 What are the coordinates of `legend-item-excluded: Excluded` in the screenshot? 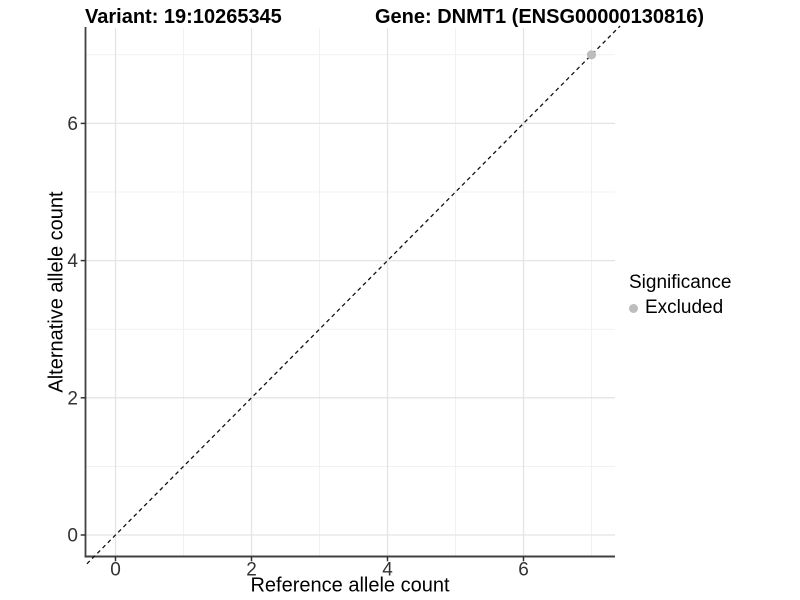 It's located at (680, 308).